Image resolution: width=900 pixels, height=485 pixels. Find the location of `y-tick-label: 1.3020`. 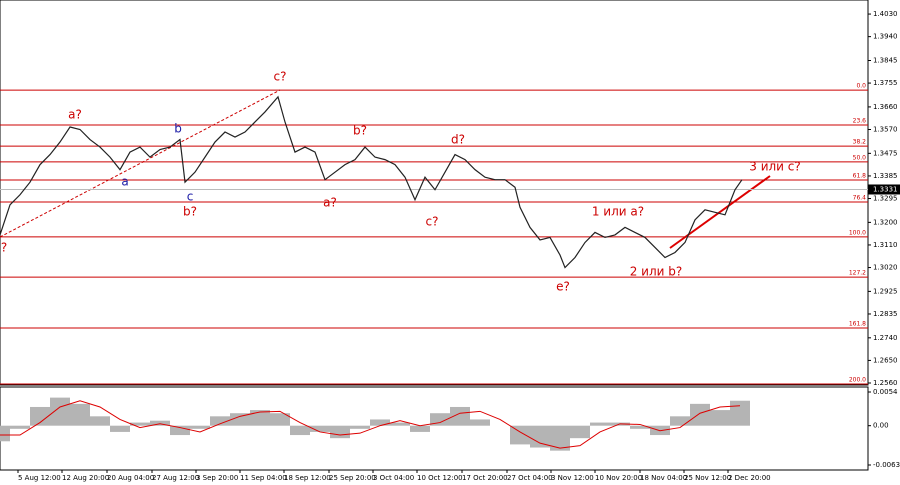

y-tick-label: 1.3020 is located at coordinates (885, 268).